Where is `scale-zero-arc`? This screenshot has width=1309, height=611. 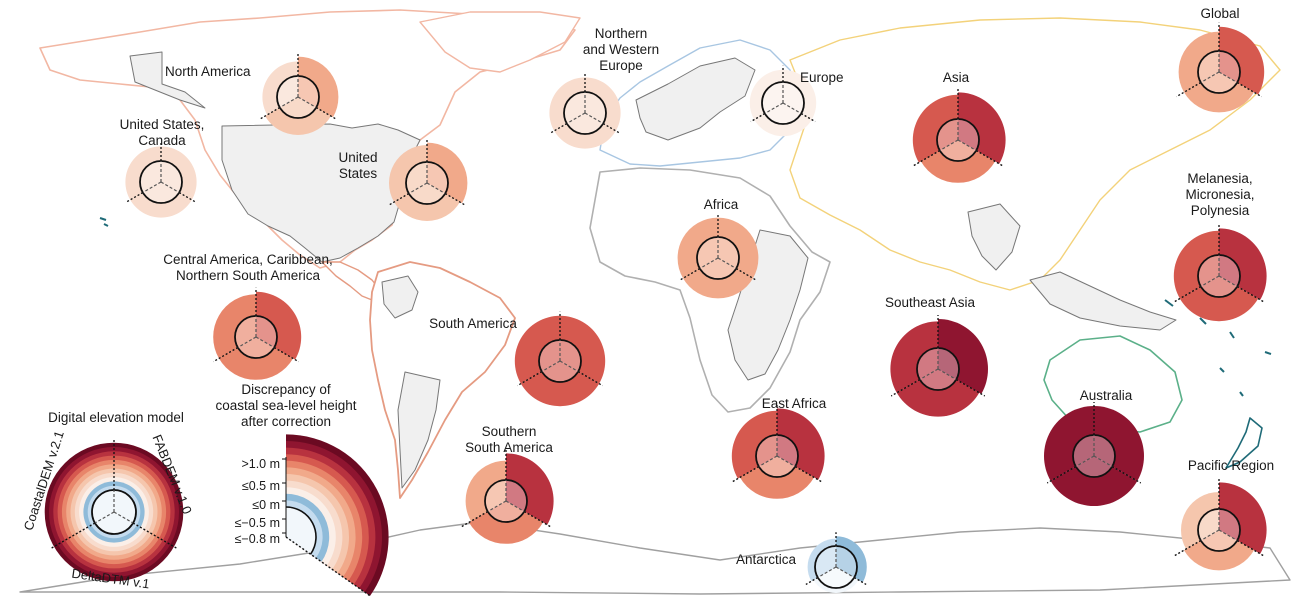 scale-zero-arc is located at coordinates (301, 530).